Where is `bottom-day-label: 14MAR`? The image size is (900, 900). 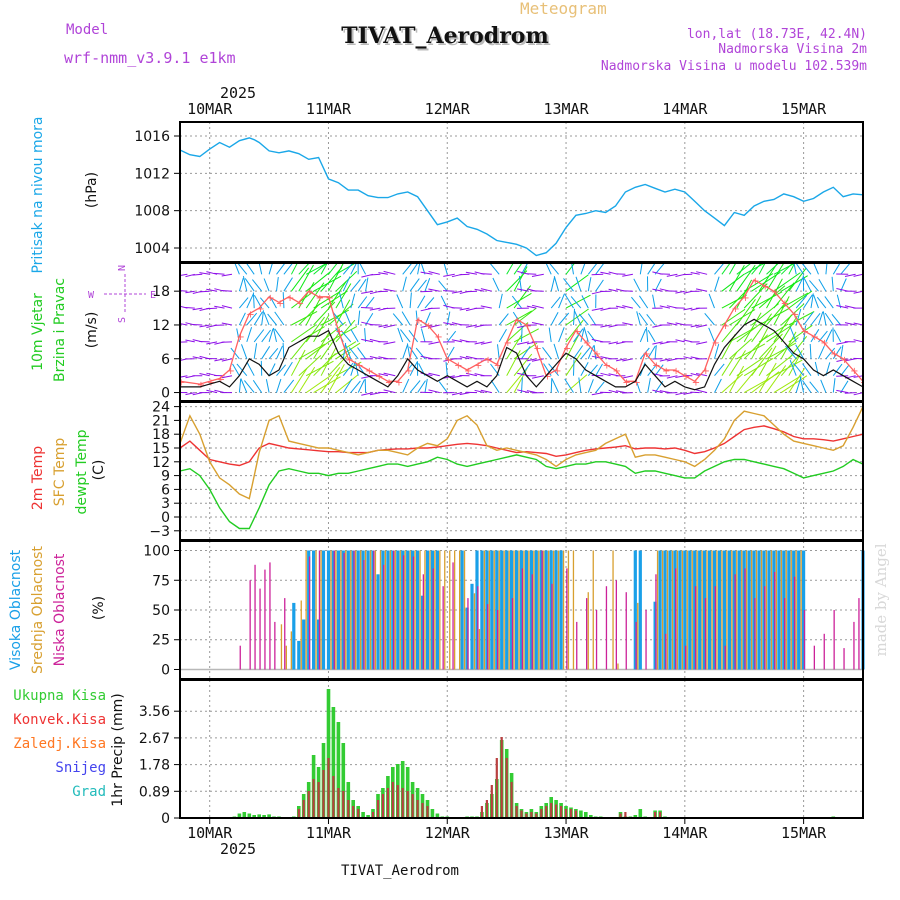 bottom-day-label: 14MAR is located at coordinates (685, 833).